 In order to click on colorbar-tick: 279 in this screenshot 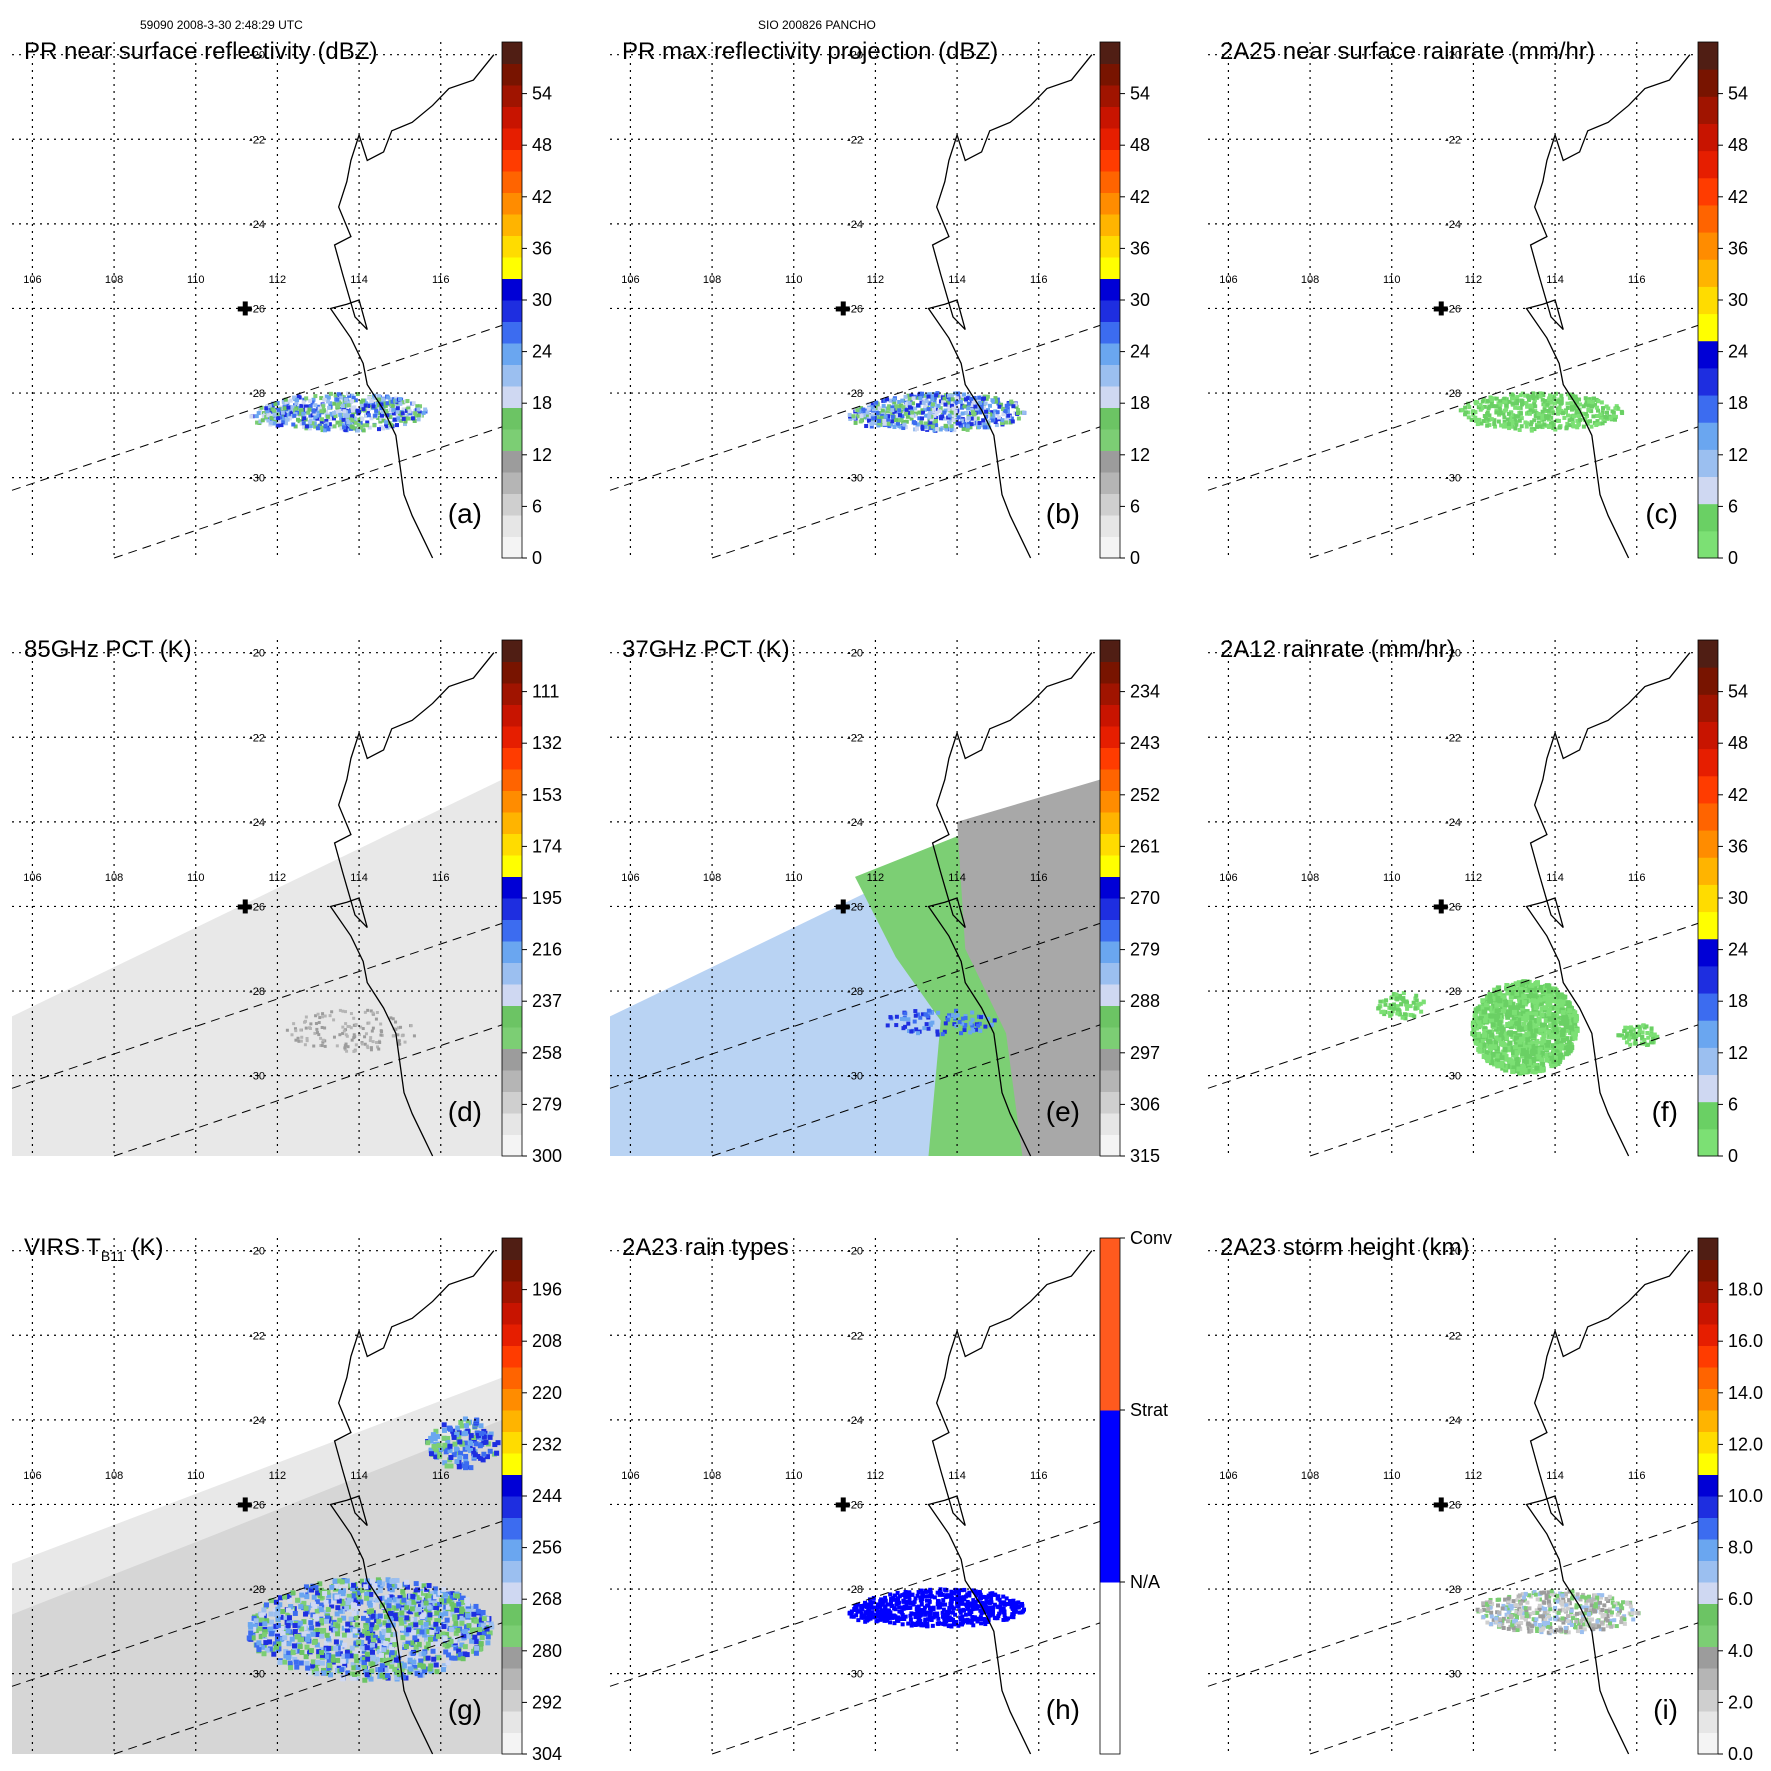, I will do `click(1145, 950)`.